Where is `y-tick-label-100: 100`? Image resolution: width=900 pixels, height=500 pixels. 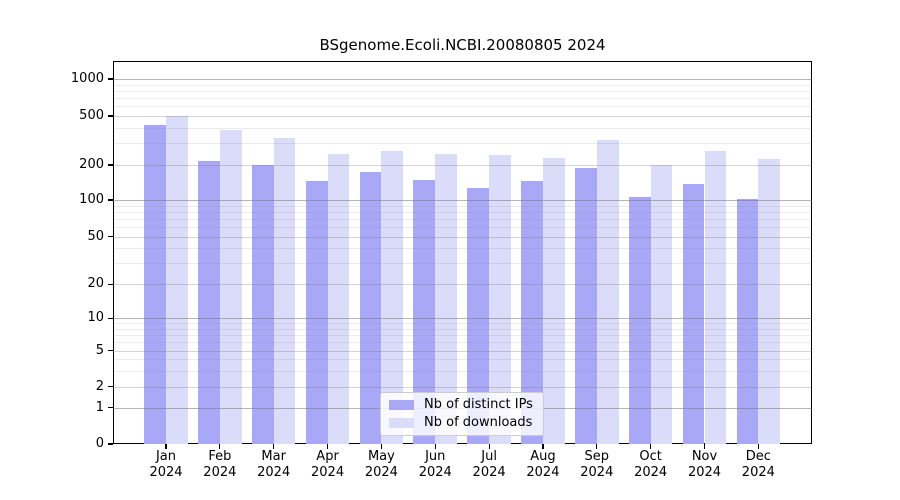 y-tick-label-100: 100 is located at coordinates (91, 199).